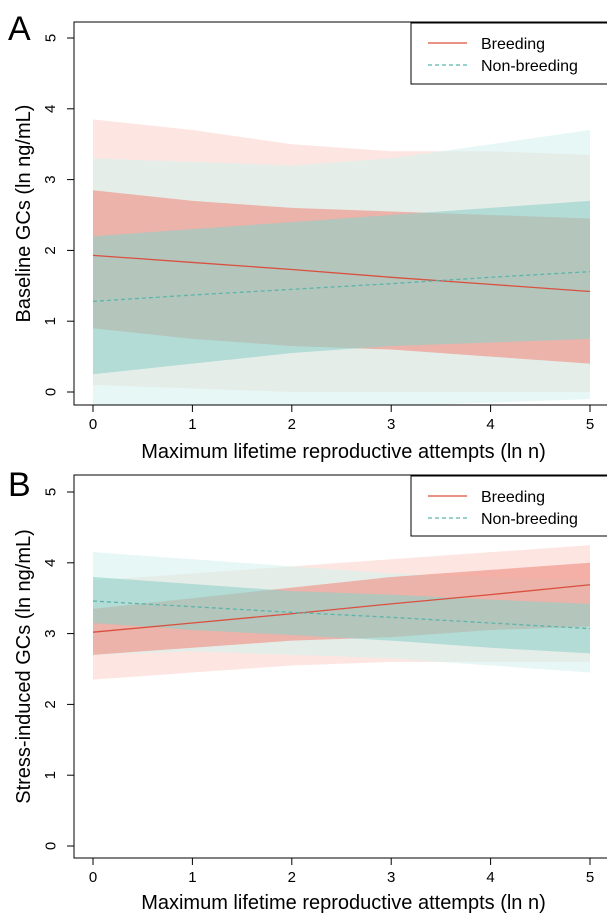 The width and height of the screenshot is (607, 916). I want to click on bands-group, so click(341, 612).